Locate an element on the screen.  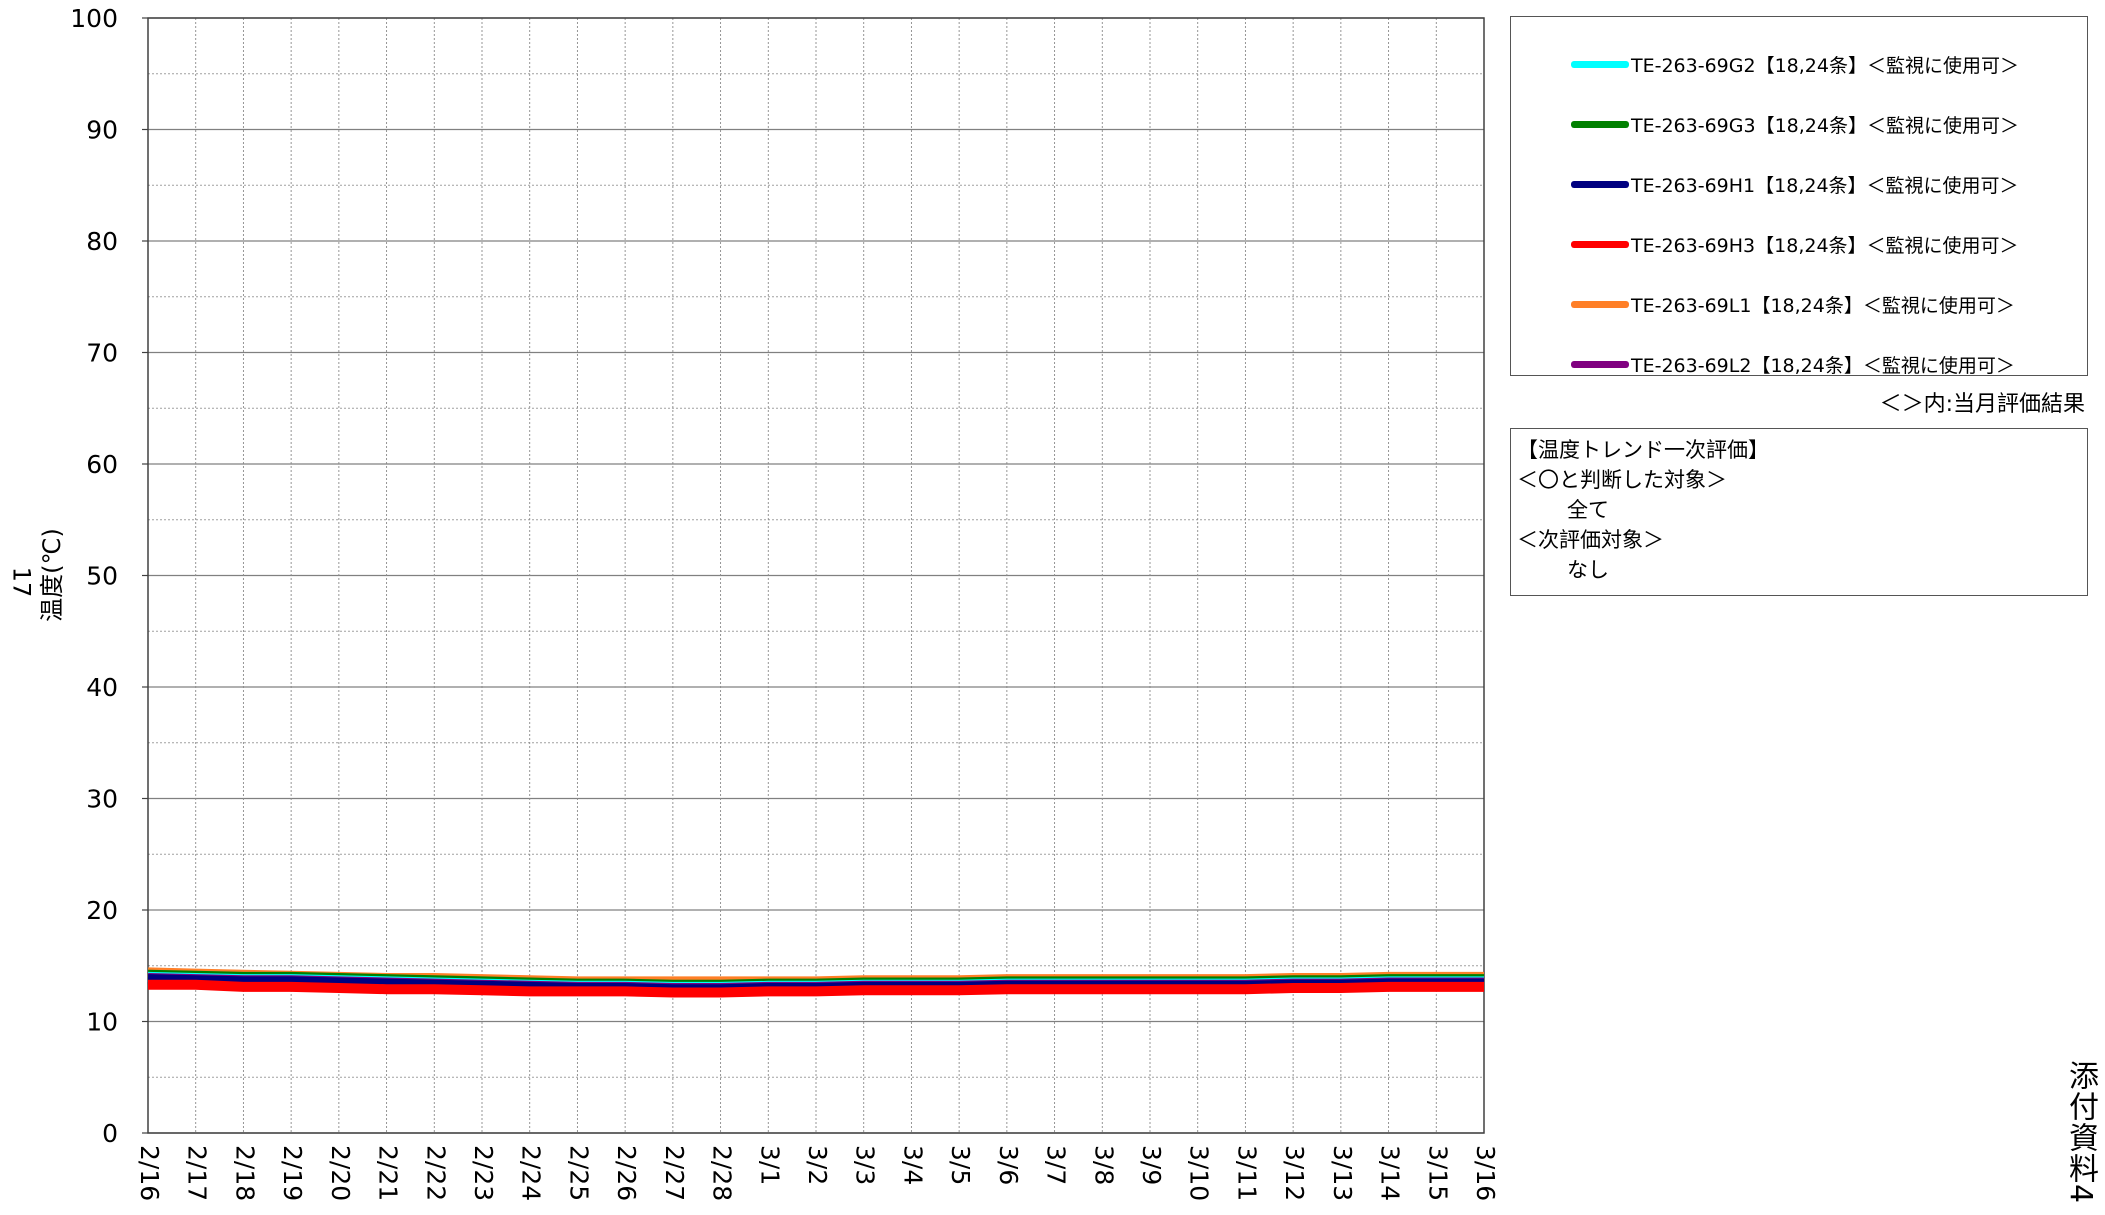
x-tick-label: 2/26 is located at coordinates (626, 1173).